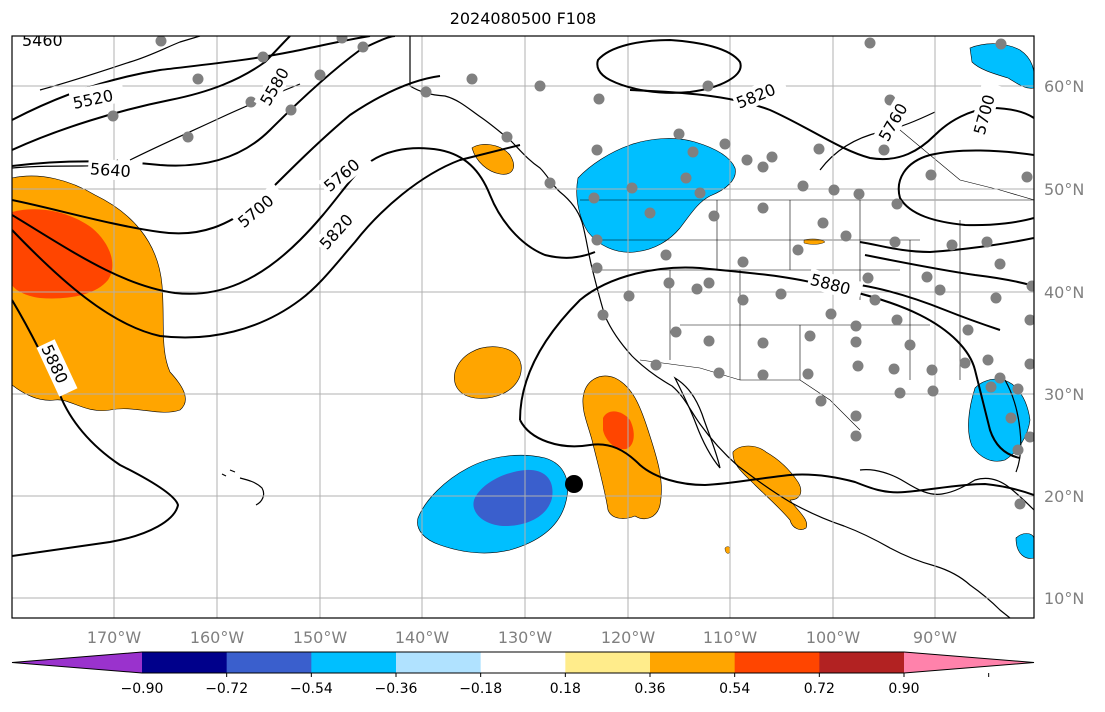  Describe the element at coordinates (1064, 86) in the screenshot. I see `lat-label: 60°N` at that location.